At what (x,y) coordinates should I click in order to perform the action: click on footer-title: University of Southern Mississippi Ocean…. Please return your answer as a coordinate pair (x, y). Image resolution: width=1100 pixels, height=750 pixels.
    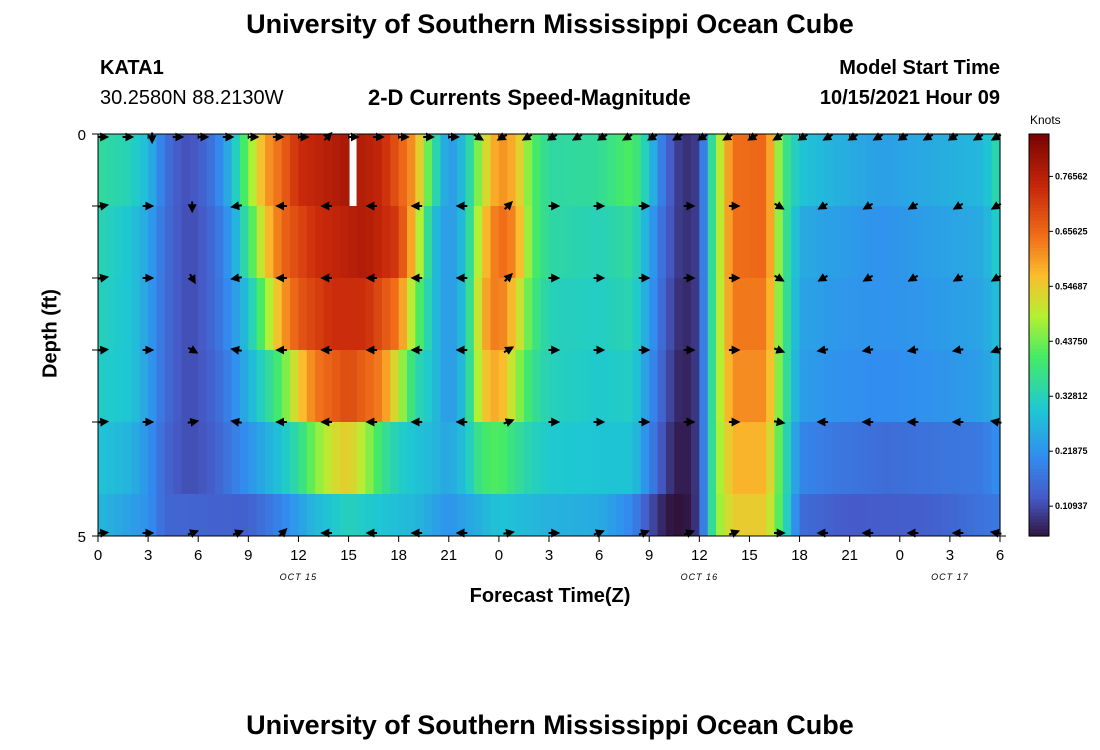
    Looking at the image, I should click on (550, 725).